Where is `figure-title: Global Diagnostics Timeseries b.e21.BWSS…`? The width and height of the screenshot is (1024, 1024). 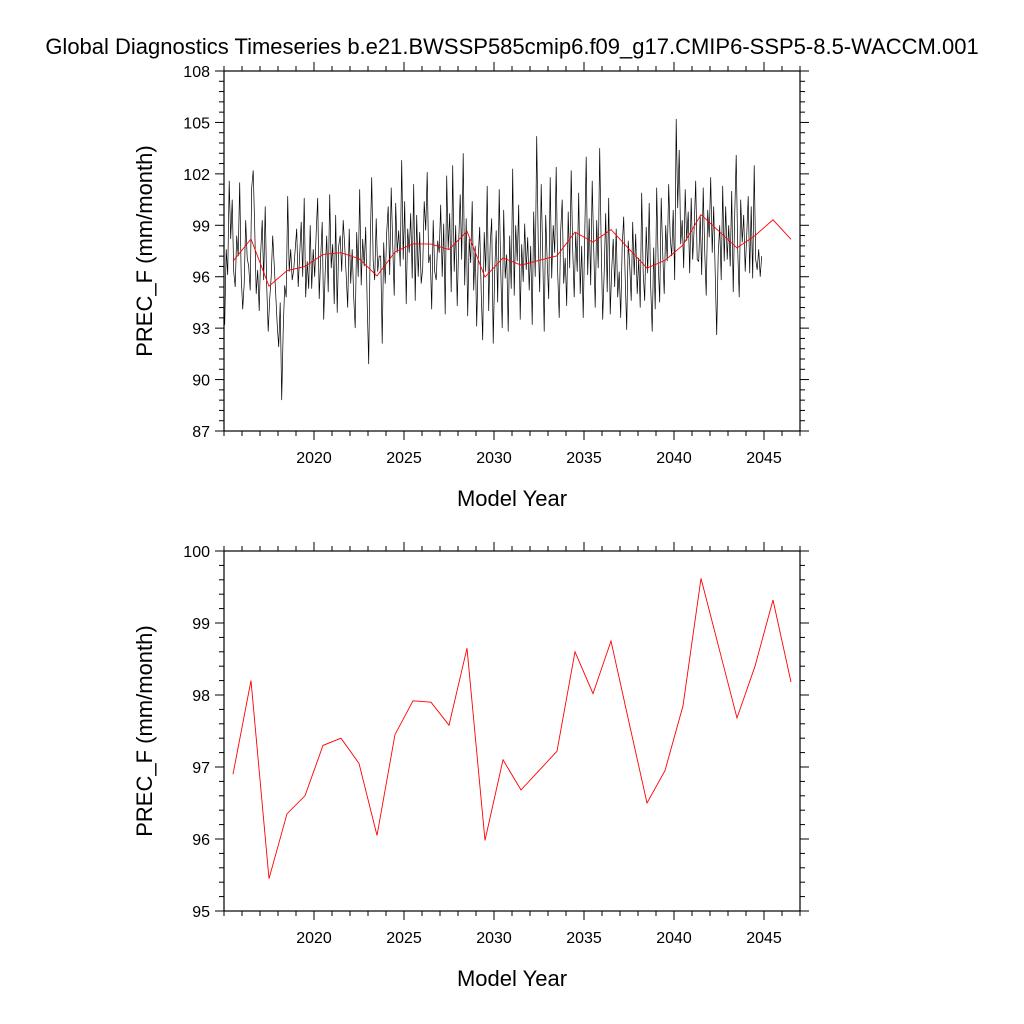
figure-title: Global Diagnostics Timeseries b.e21.BWSS… is located at coordinates (511, 46).